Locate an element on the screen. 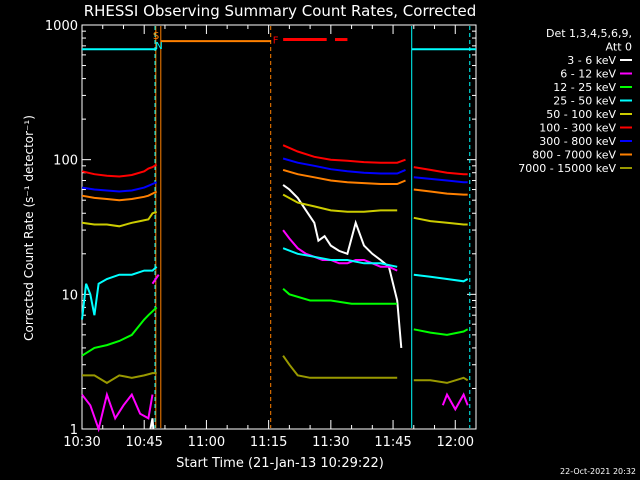 Image resolution: width=640 pixels, height=480 pixels. annotation-n: N is located at coordinates (158, 46).